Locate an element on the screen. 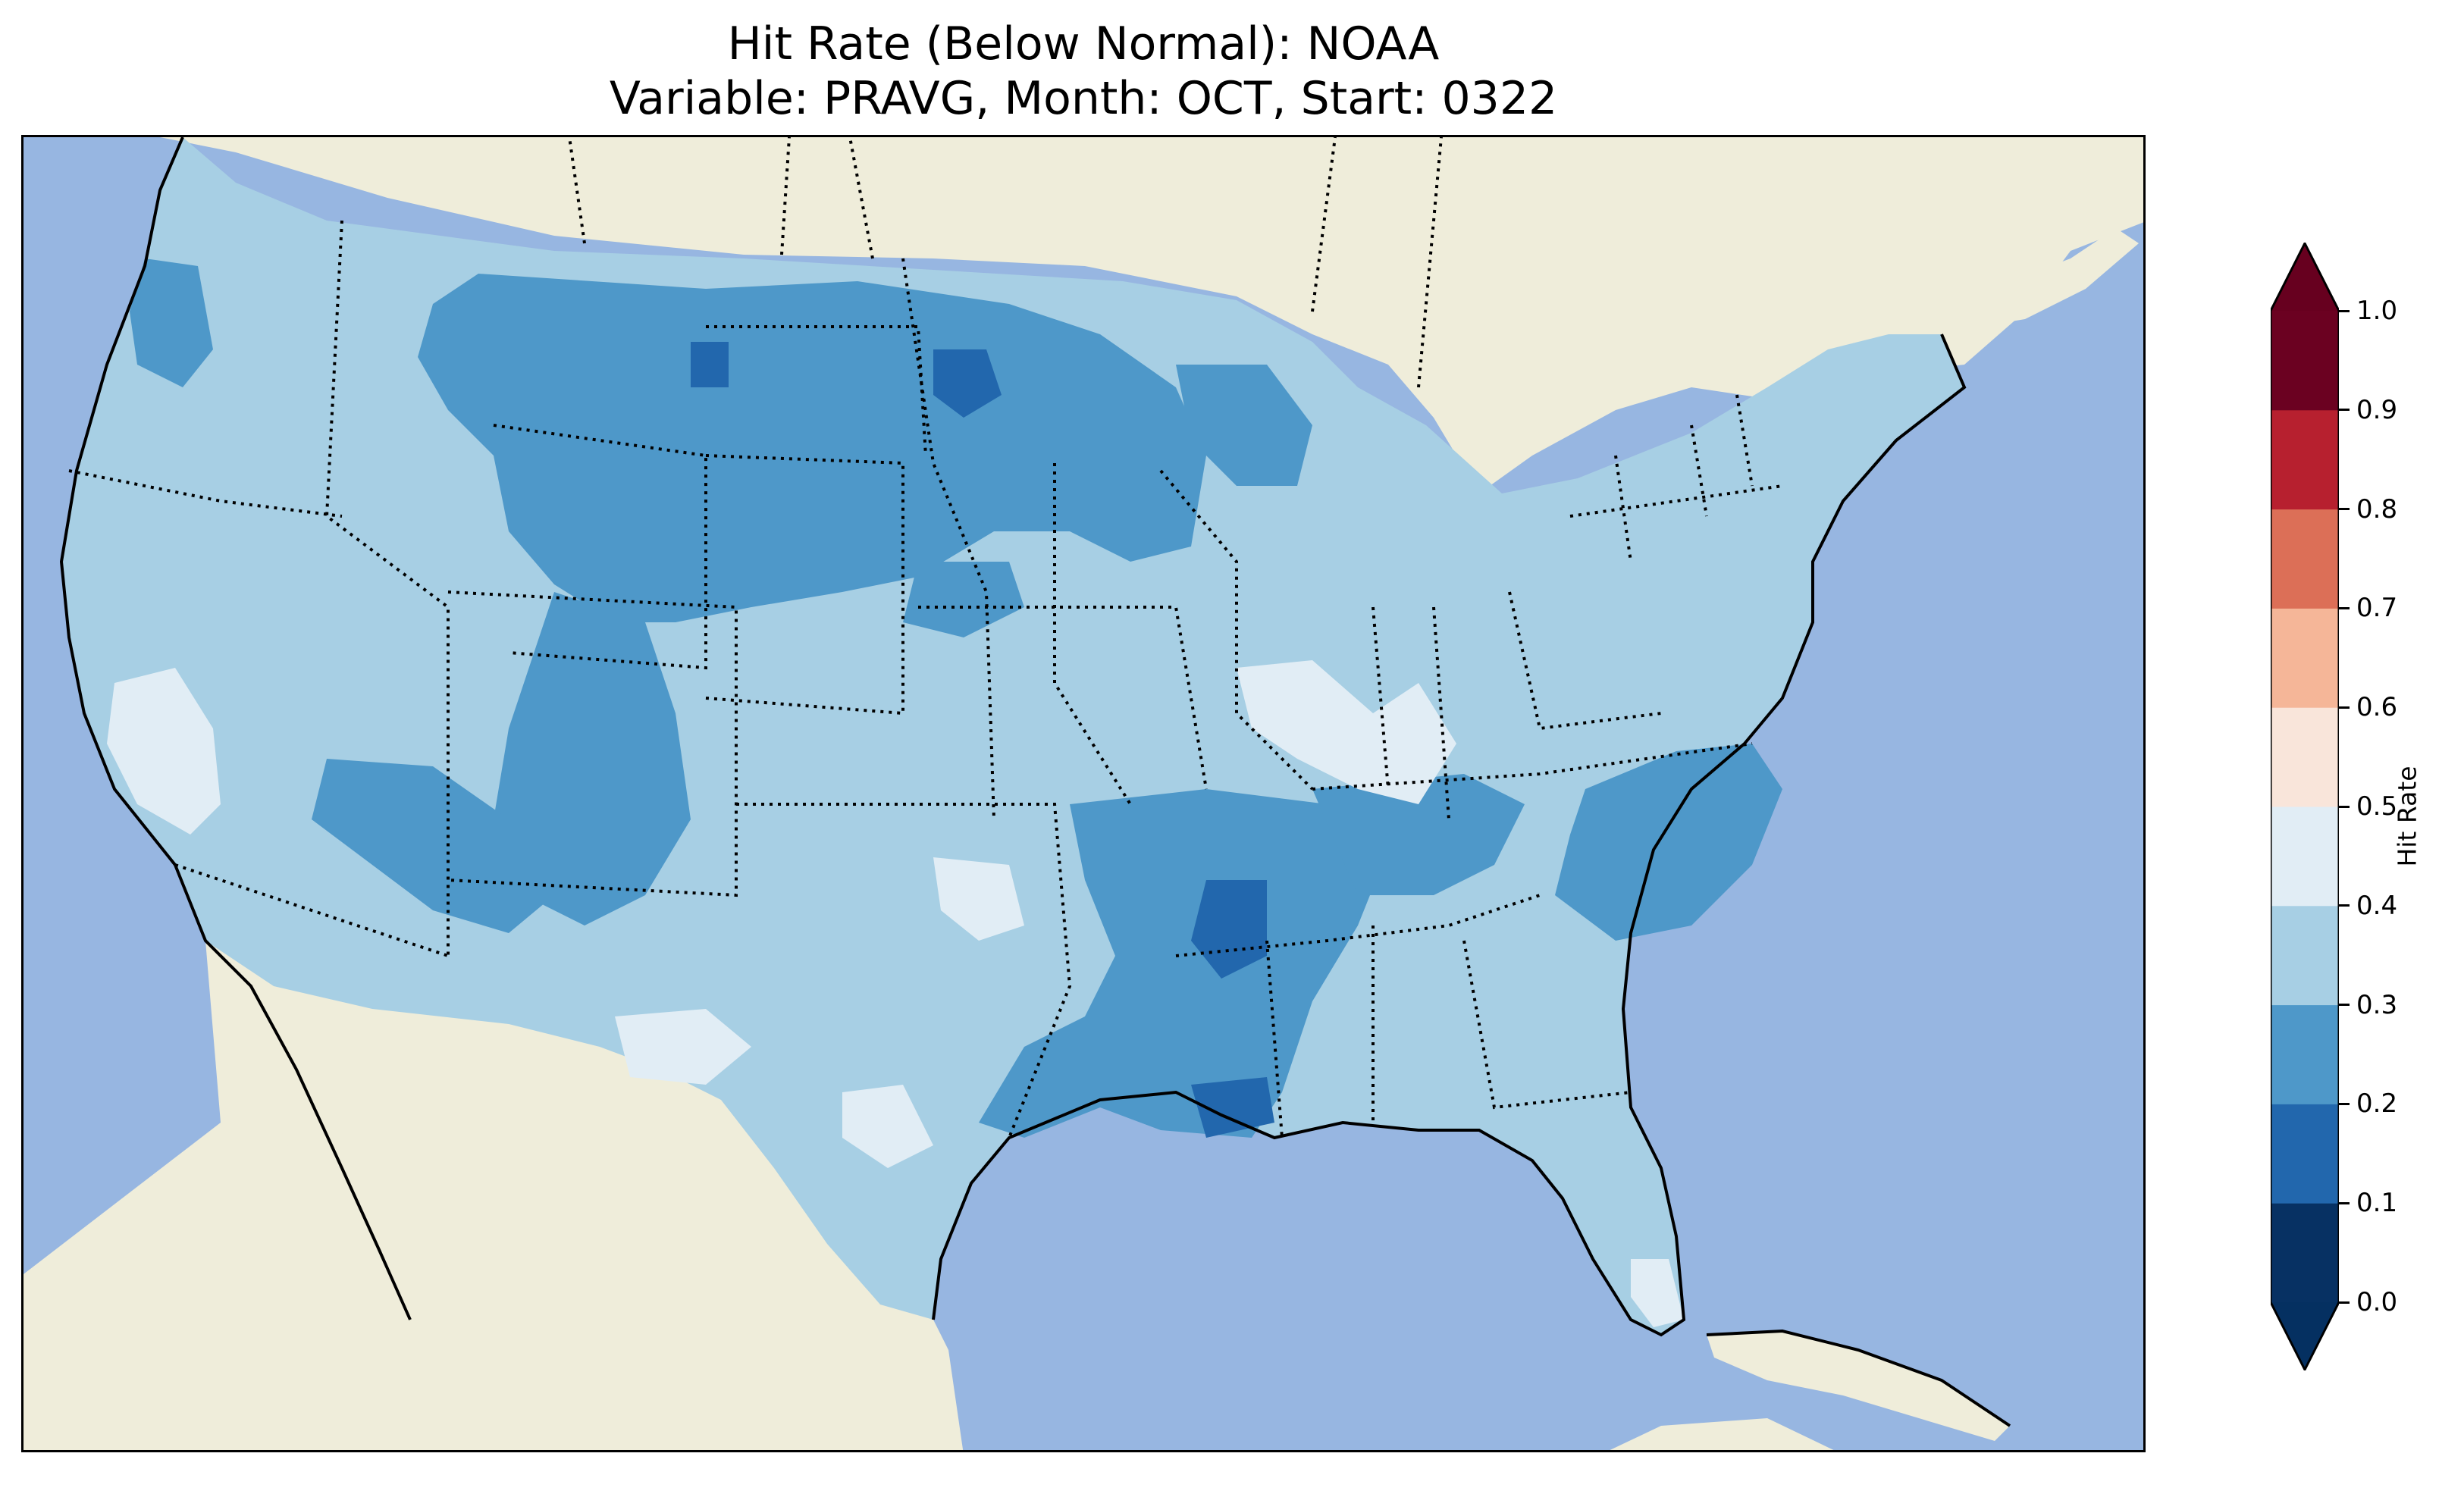  colorbar-tick-label: 0.0 is located at coordinates (2377, 1302).